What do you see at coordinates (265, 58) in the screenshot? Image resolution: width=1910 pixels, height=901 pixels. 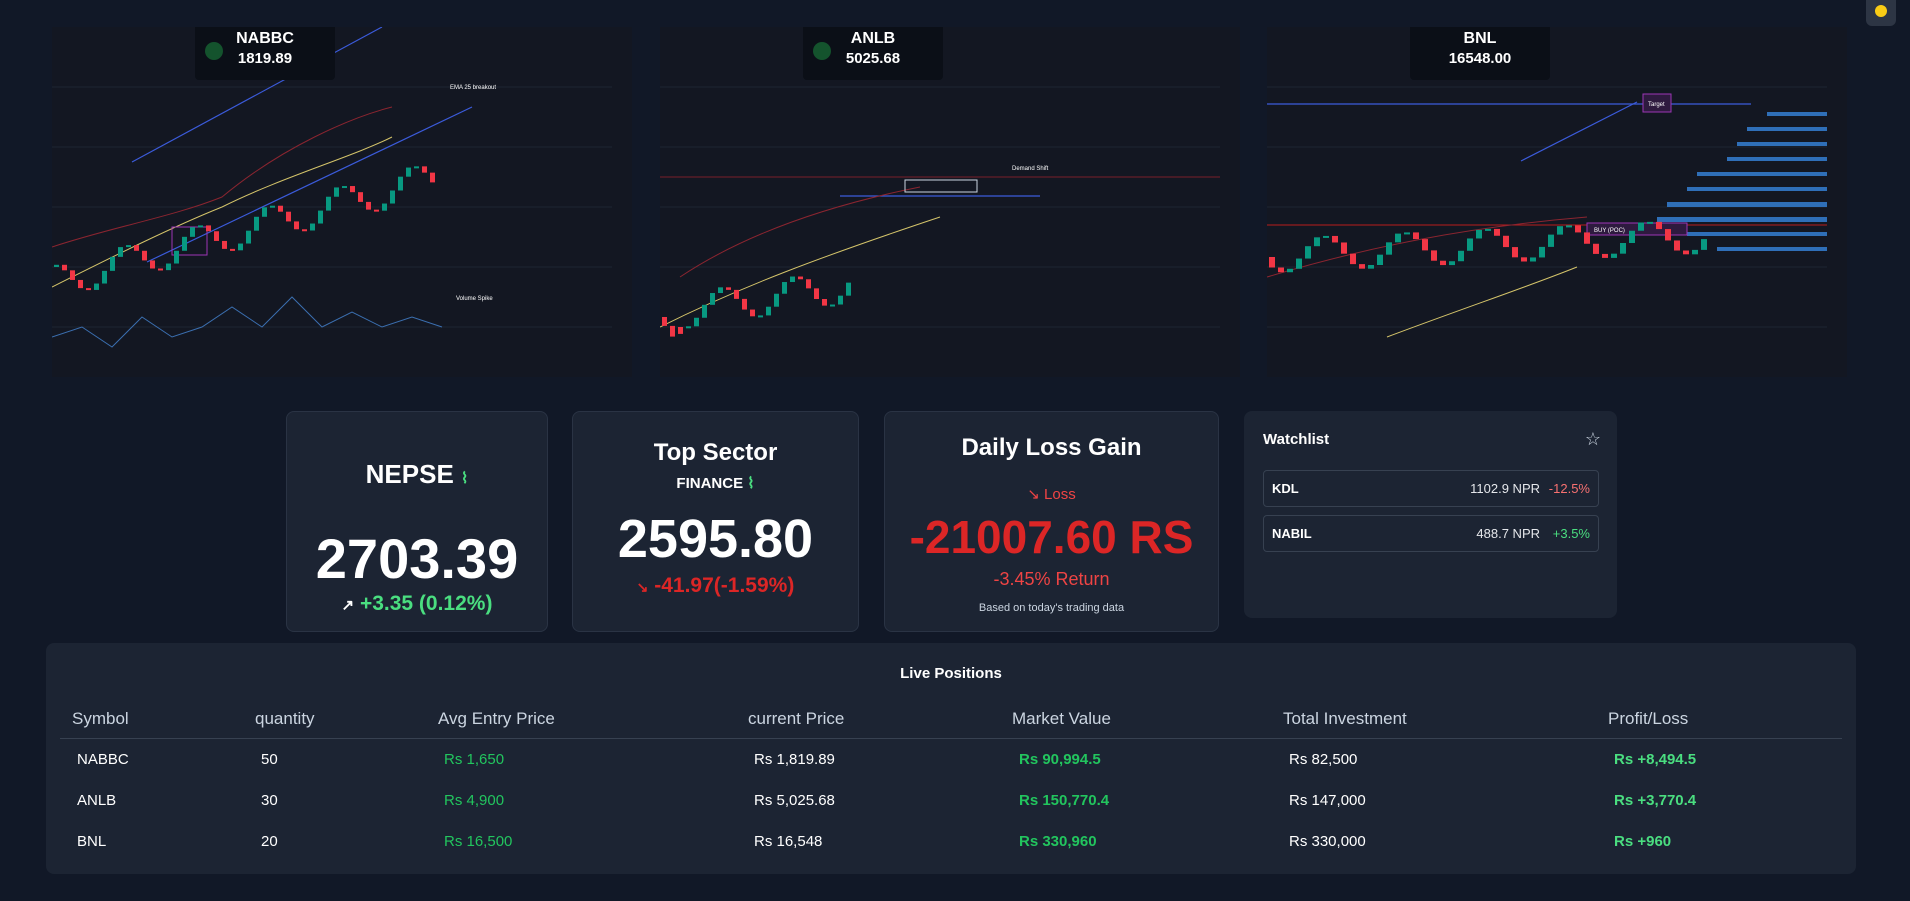 I see `ticker-price: 1819.89` at bounding box center [265, 58].